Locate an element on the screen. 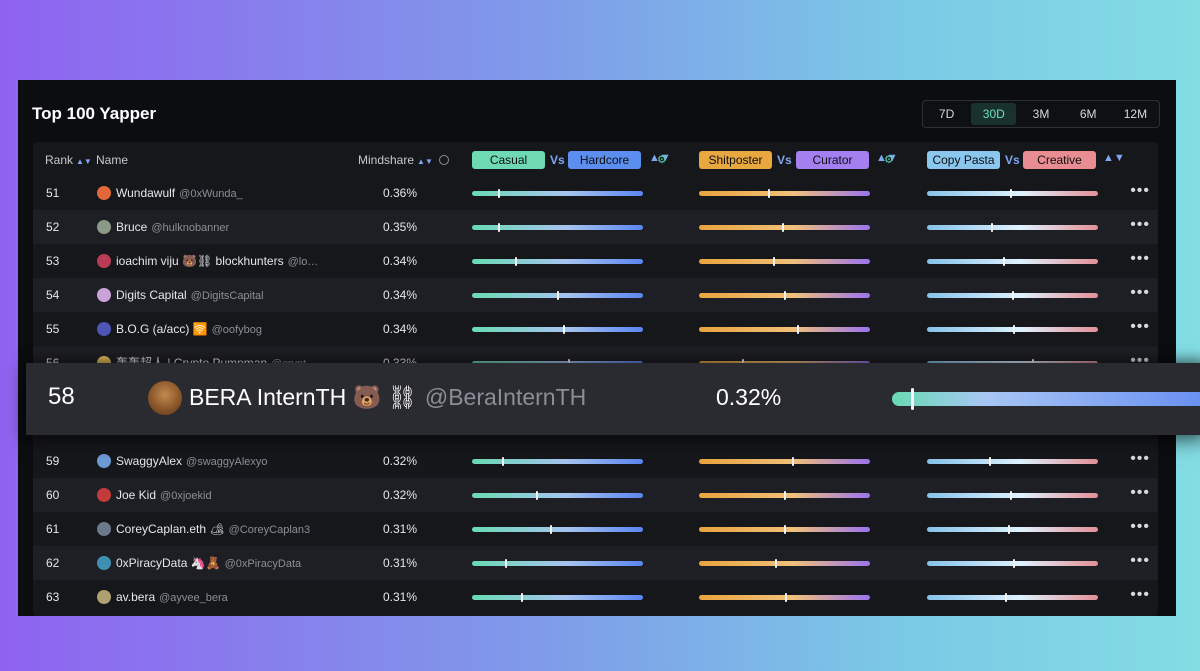  row-name: CoreyCaplan.eth 🏕 @CoreyCaplan3 is located at coordinates (217, 529).